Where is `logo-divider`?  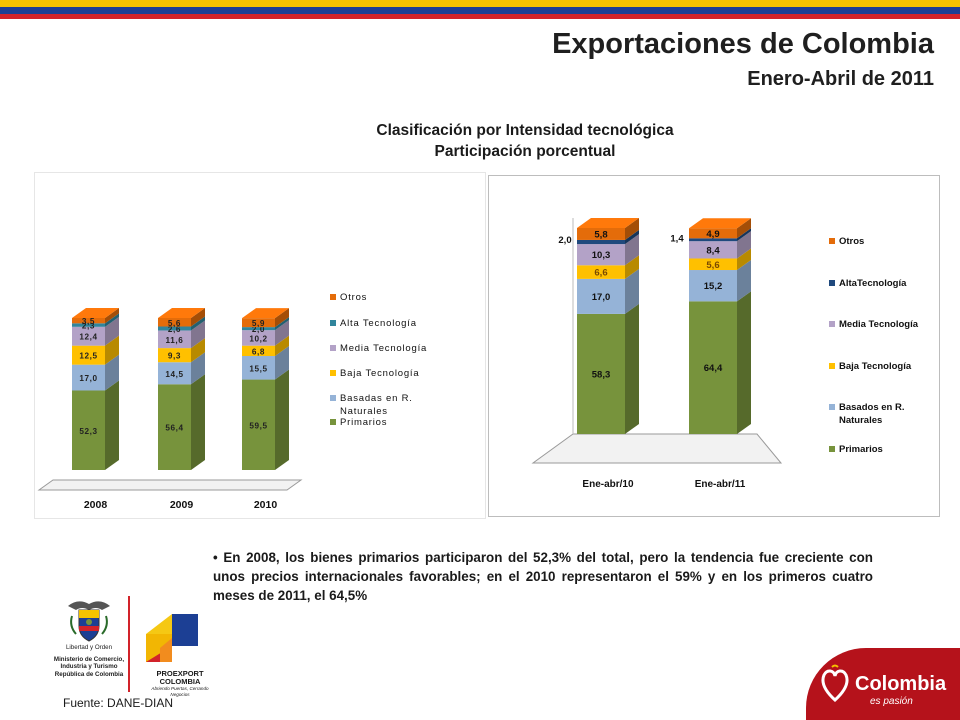
logo-divider is located at coordinates (129, 644).